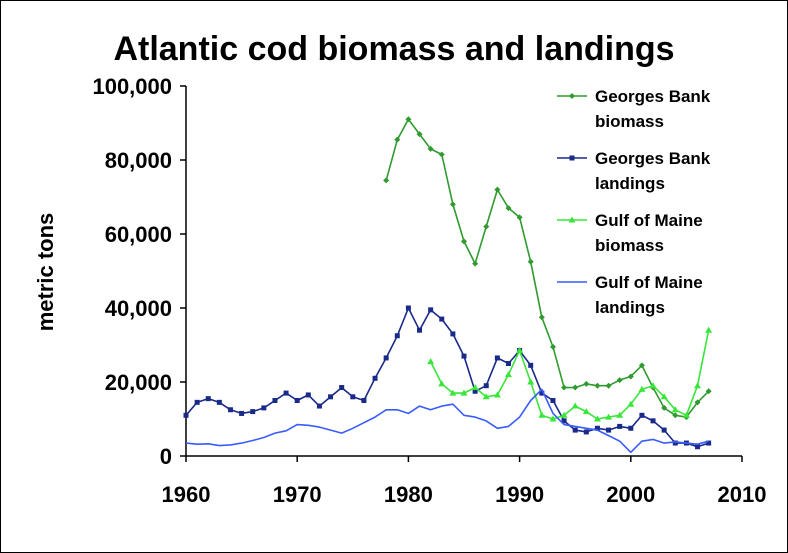  What do you see at coordinates (634, 171) in the screenshot?
I see `legend-entry: Georges Bank landings` at bounding box center [634, 171].